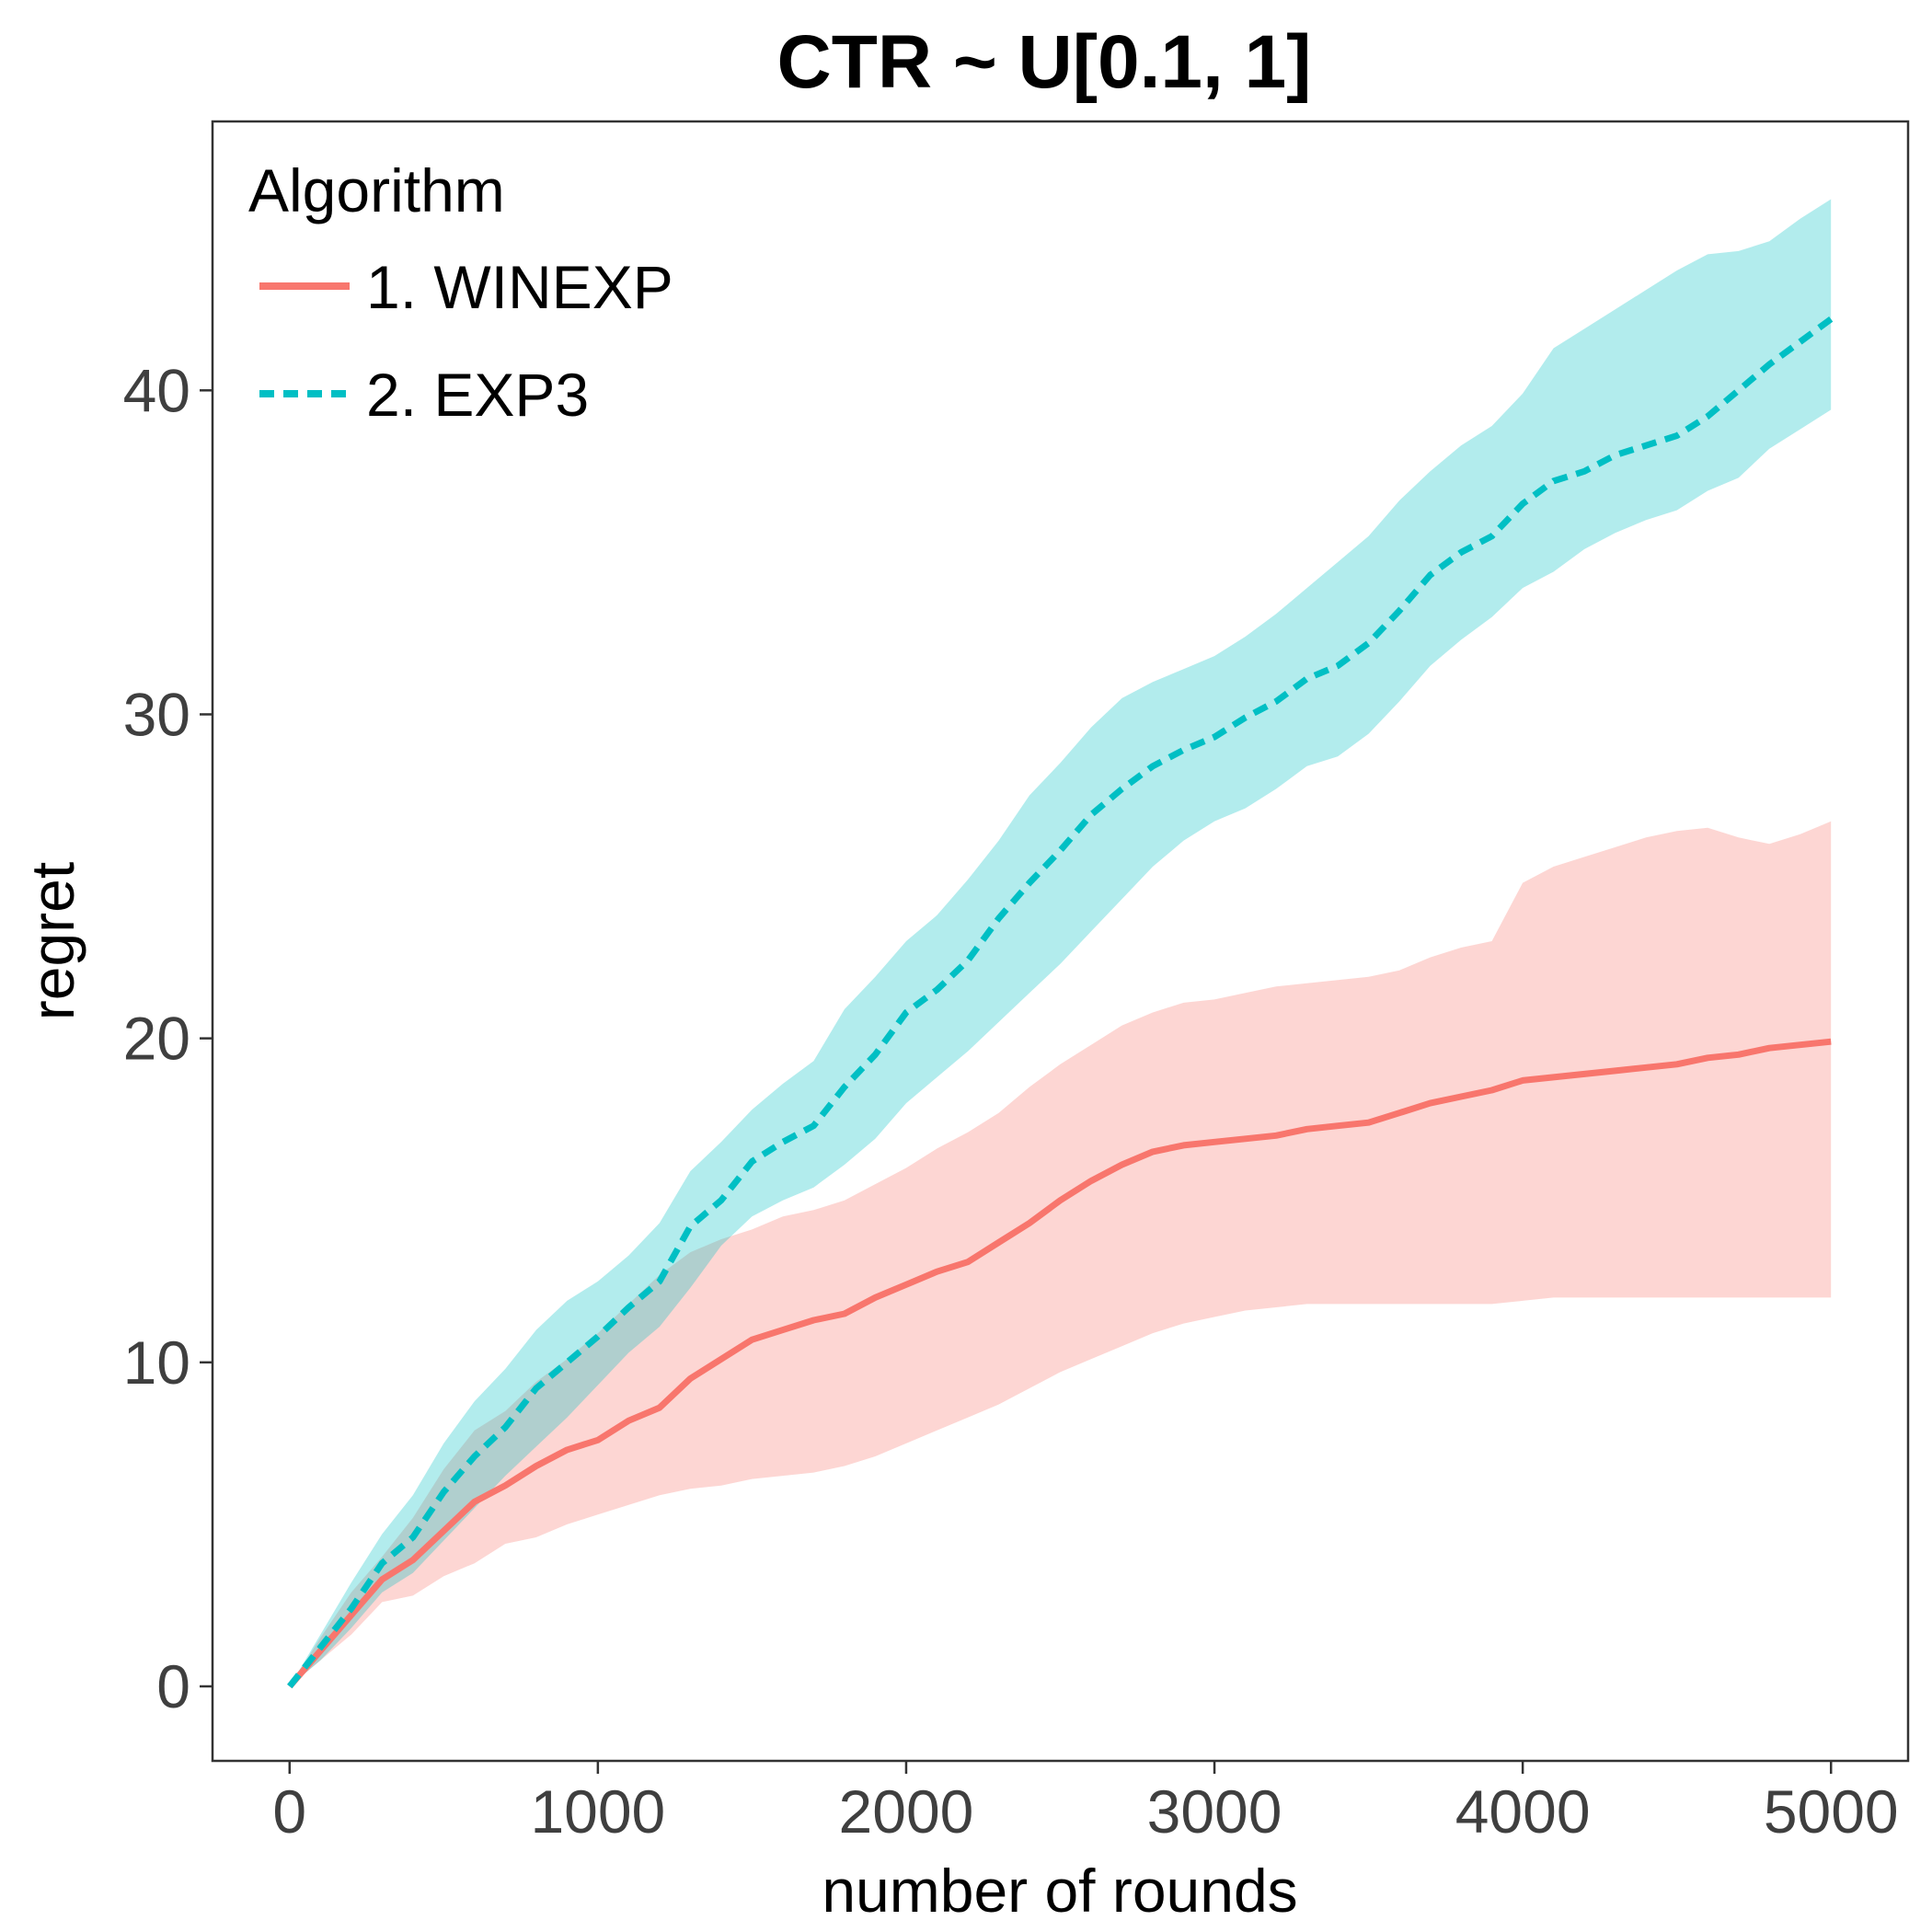 This screenshot has width=1932, height=1932. What do you see at coordinates (156, 390) in the screenshot?
I see `y-tick-label: 40` at bounding box center [156, 390].